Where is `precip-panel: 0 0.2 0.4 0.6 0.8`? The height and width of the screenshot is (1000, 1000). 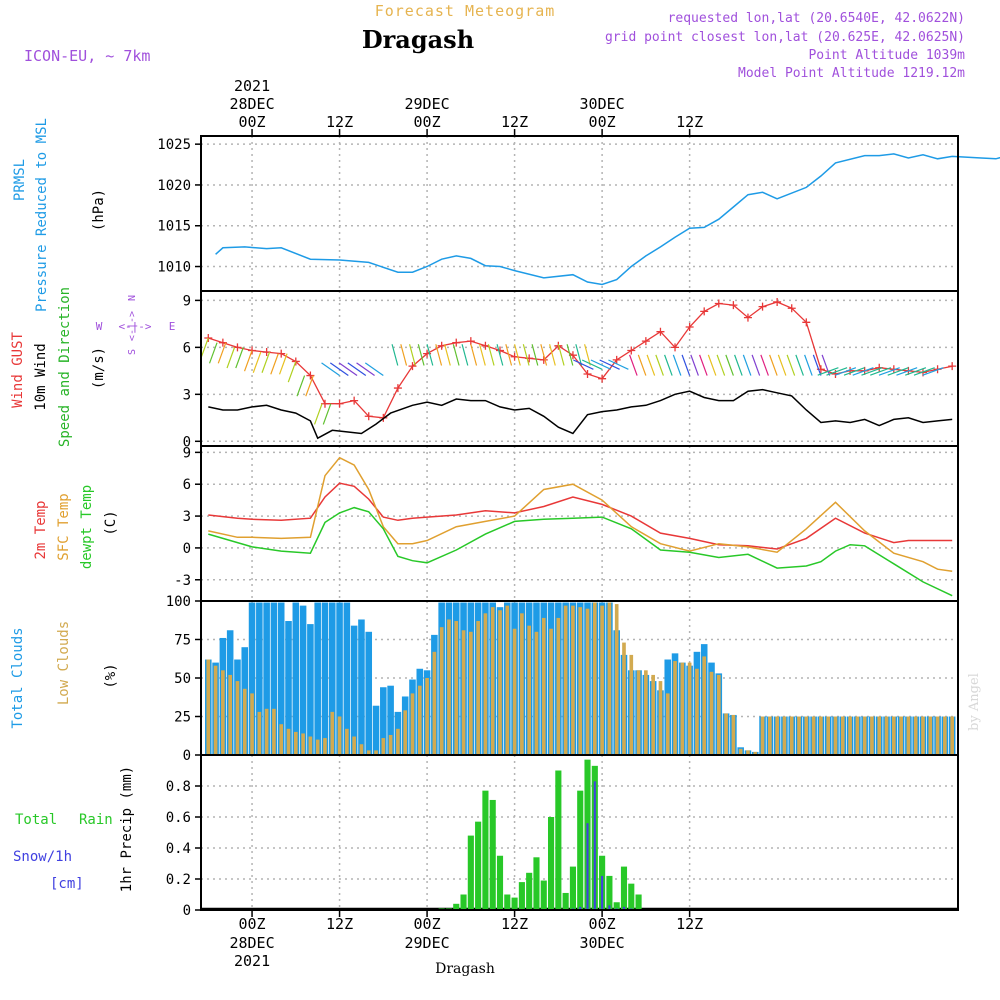 precip-panel: 0 0.2 0.4 0.6 0.8 is located at coordinates (562, 837).